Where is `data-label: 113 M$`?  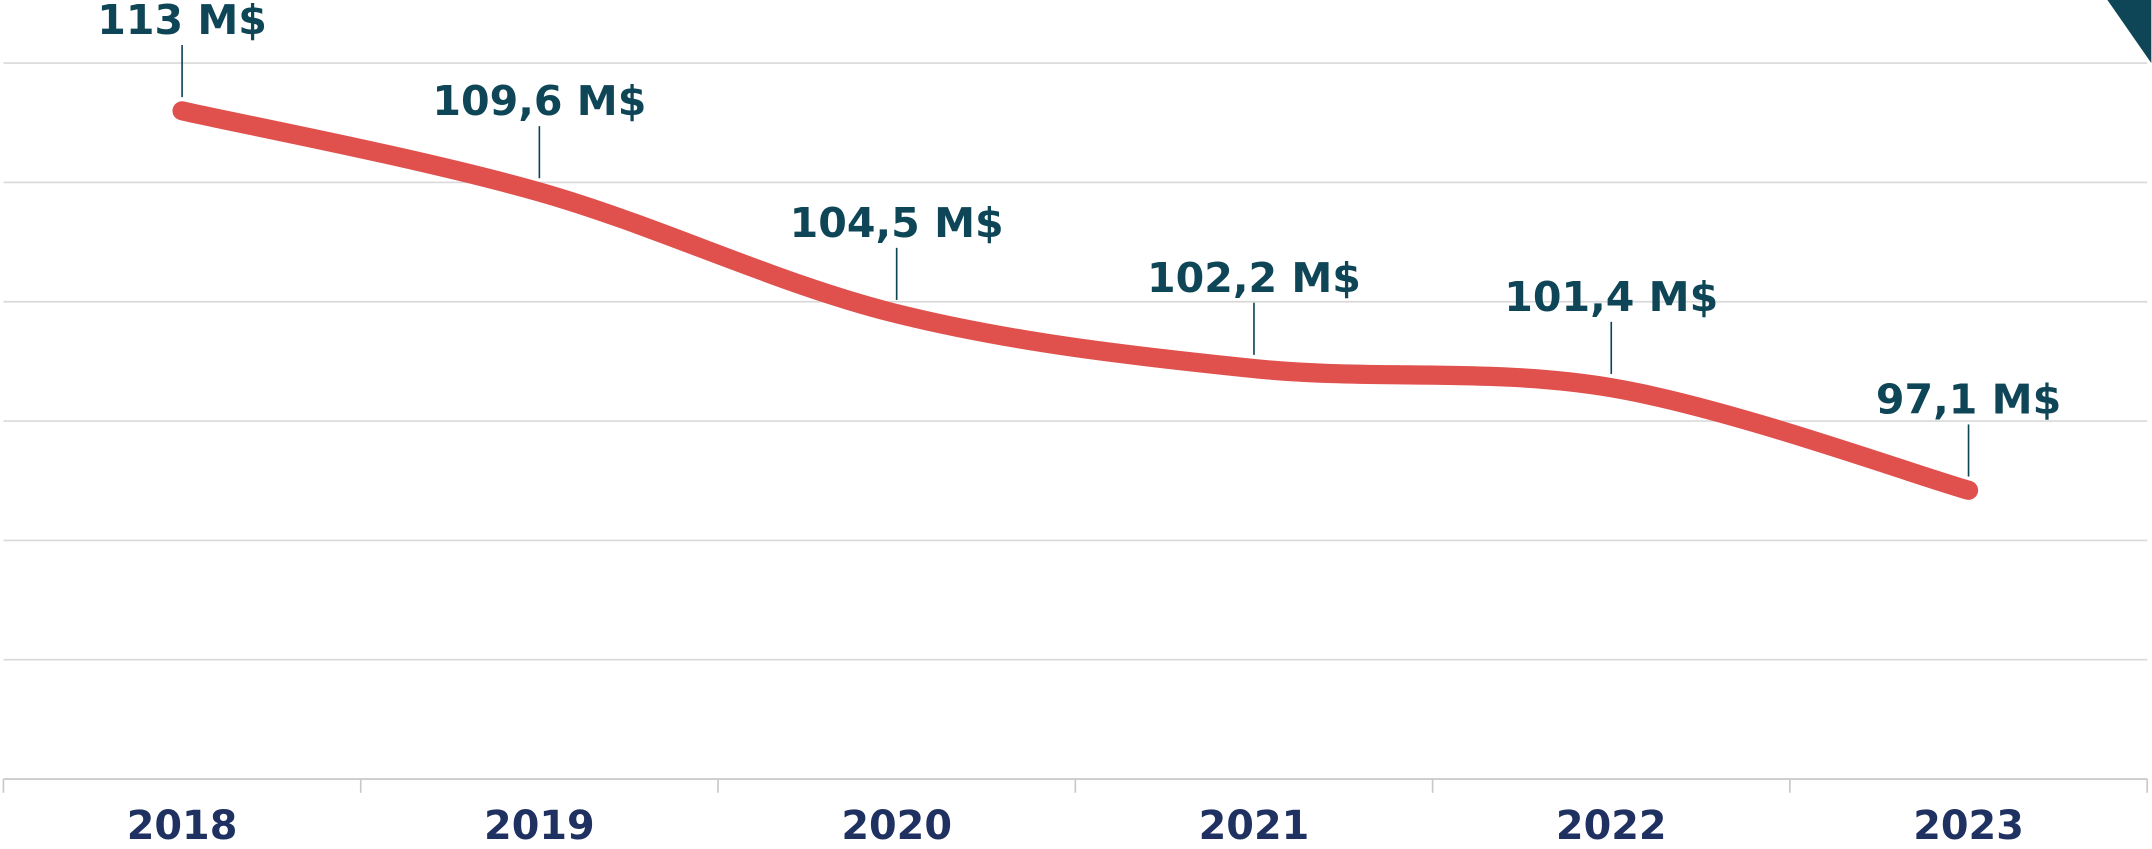
data-label: 113 M$ is located at coordinates (182, 22).